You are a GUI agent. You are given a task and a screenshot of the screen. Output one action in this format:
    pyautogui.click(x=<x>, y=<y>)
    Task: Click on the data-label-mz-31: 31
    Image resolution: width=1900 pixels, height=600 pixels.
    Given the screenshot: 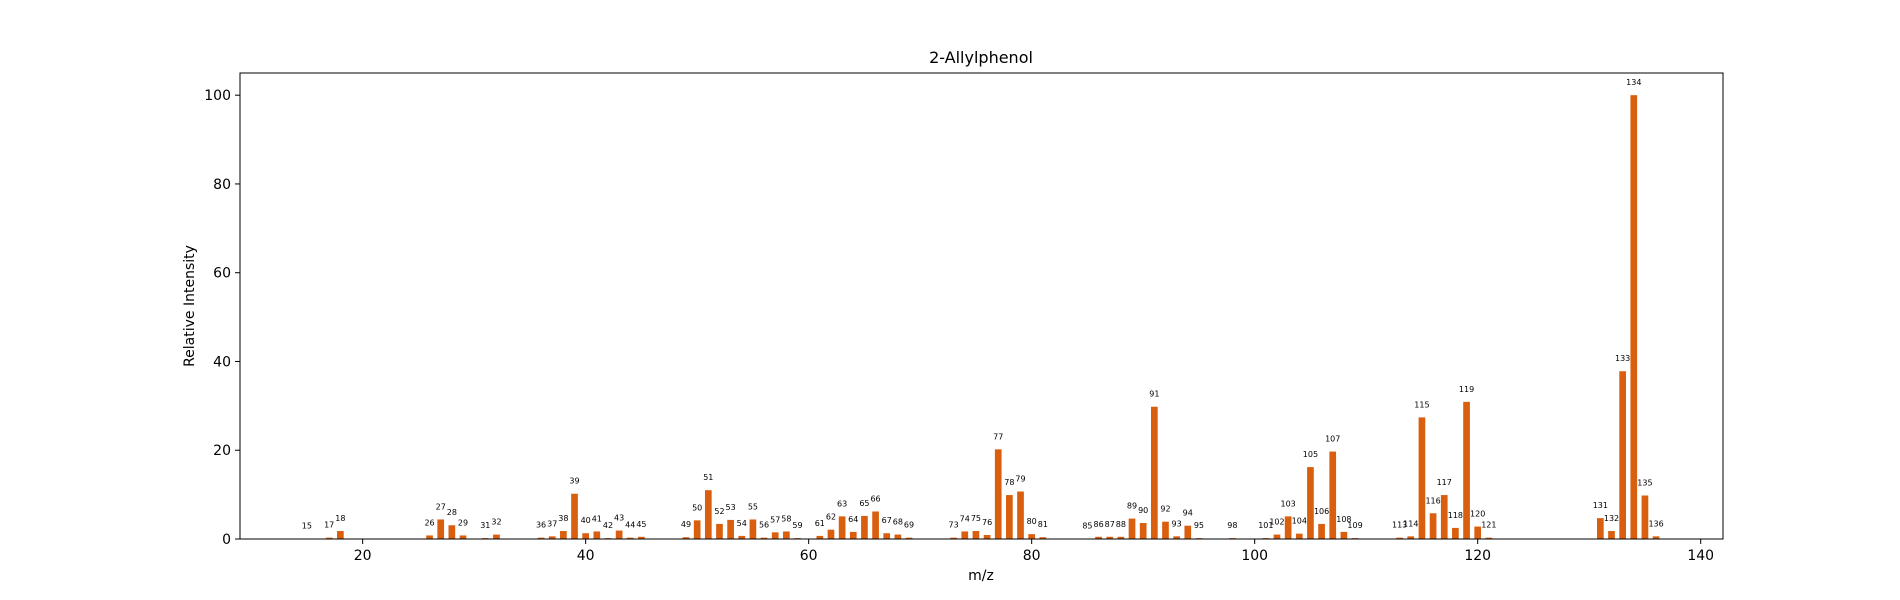 What is the action you would take?
    pyautogui.click(x=485, y=525)
    